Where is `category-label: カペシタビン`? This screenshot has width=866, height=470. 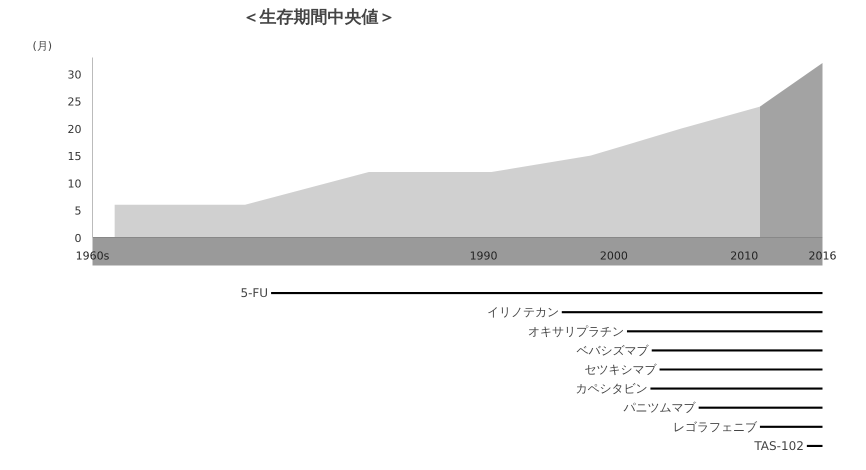 category-label: カペシタビン is located at coordinates (611, 389).